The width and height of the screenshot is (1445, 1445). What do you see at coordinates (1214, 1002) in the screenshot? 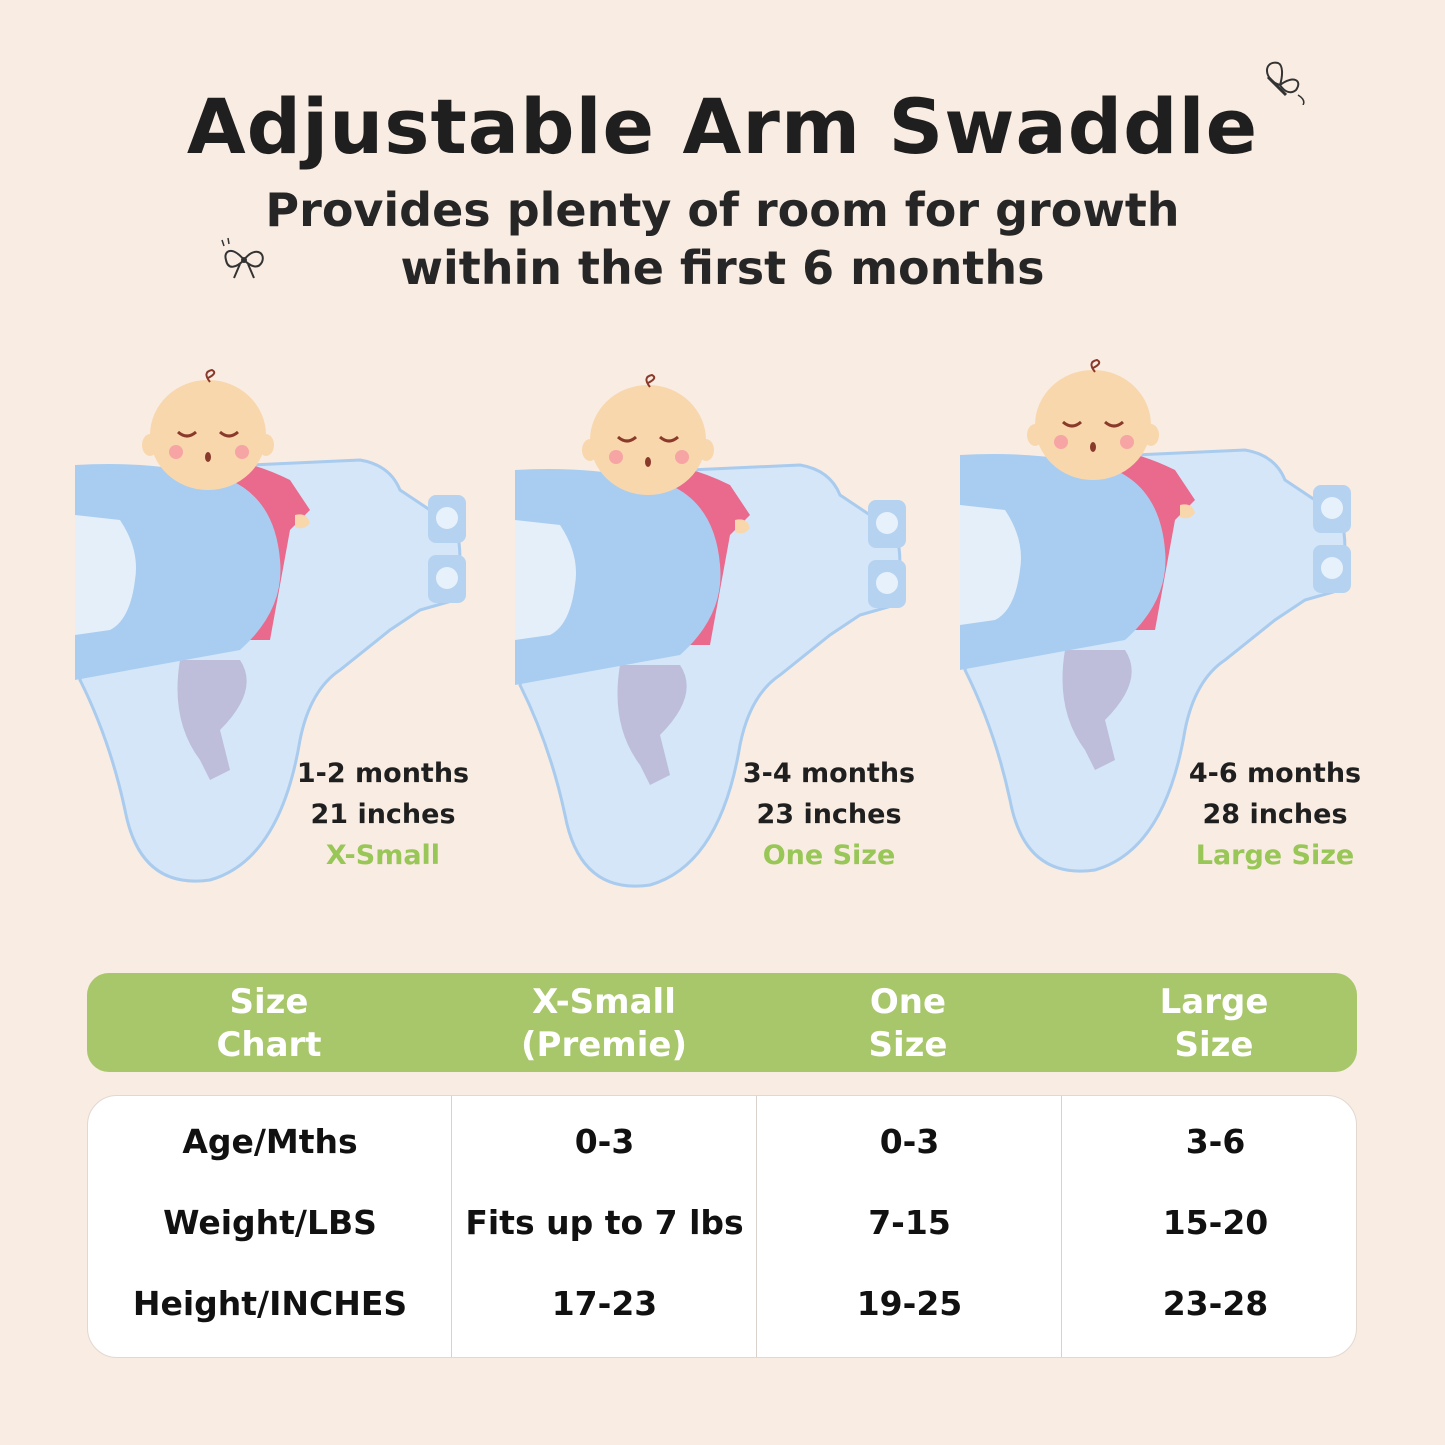
I see `header-line: Large` at bounding box center [1214, 1002].